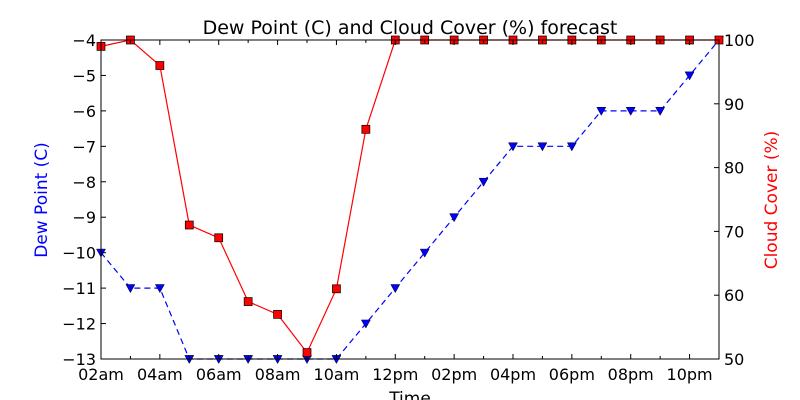 This screenshot has height=400, width=800. What do you see at coordinates (84, 40) in the screenshot?
I see `y-left-tick-label: −4` at bounding box center [84, 40].